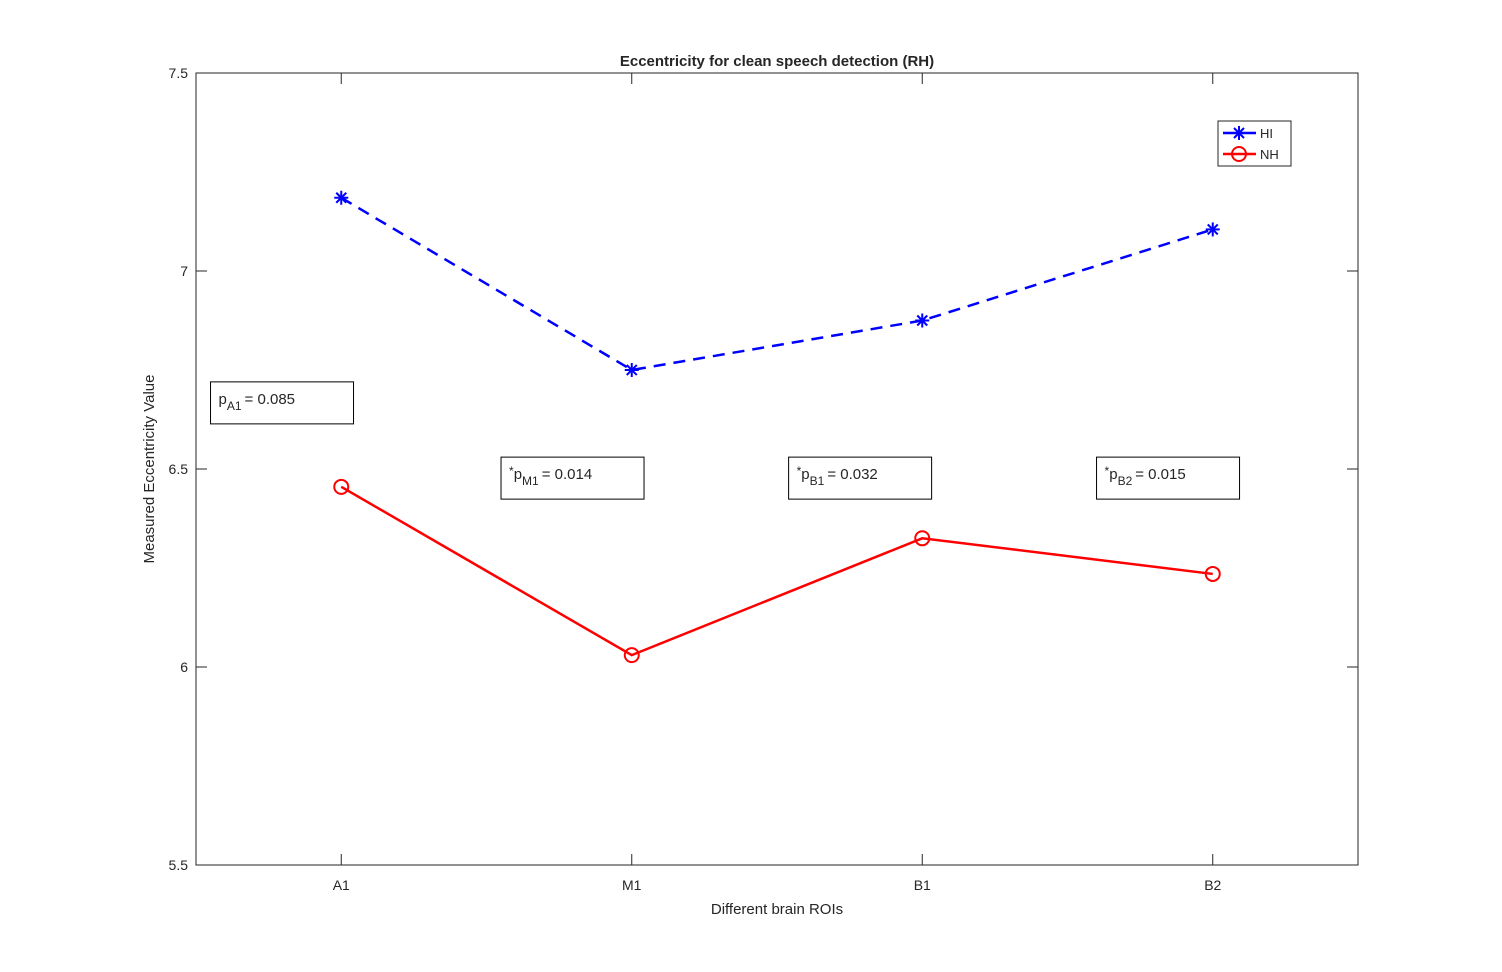 This screenshot has height=972, width=1502. I want to click on annotation-value: = 0.015, so click(1160, 474).